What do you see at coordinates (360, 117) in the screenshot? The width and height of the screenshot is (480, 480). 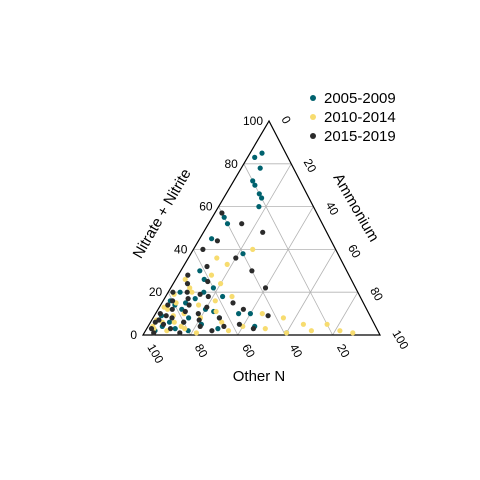 I see `legend-label-2010-2014: 2010-2014` at bounding box center [360, 117].